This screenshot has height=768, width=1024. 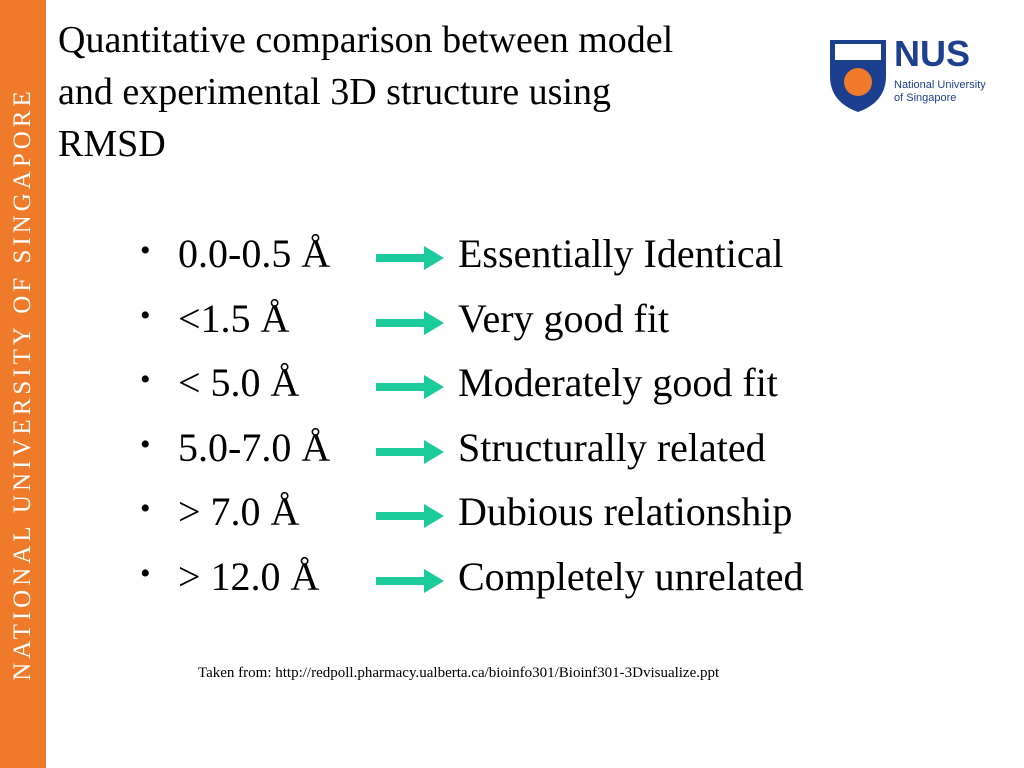 I want to click on meaning: Dubious relationship, so click(x=625, y=511).